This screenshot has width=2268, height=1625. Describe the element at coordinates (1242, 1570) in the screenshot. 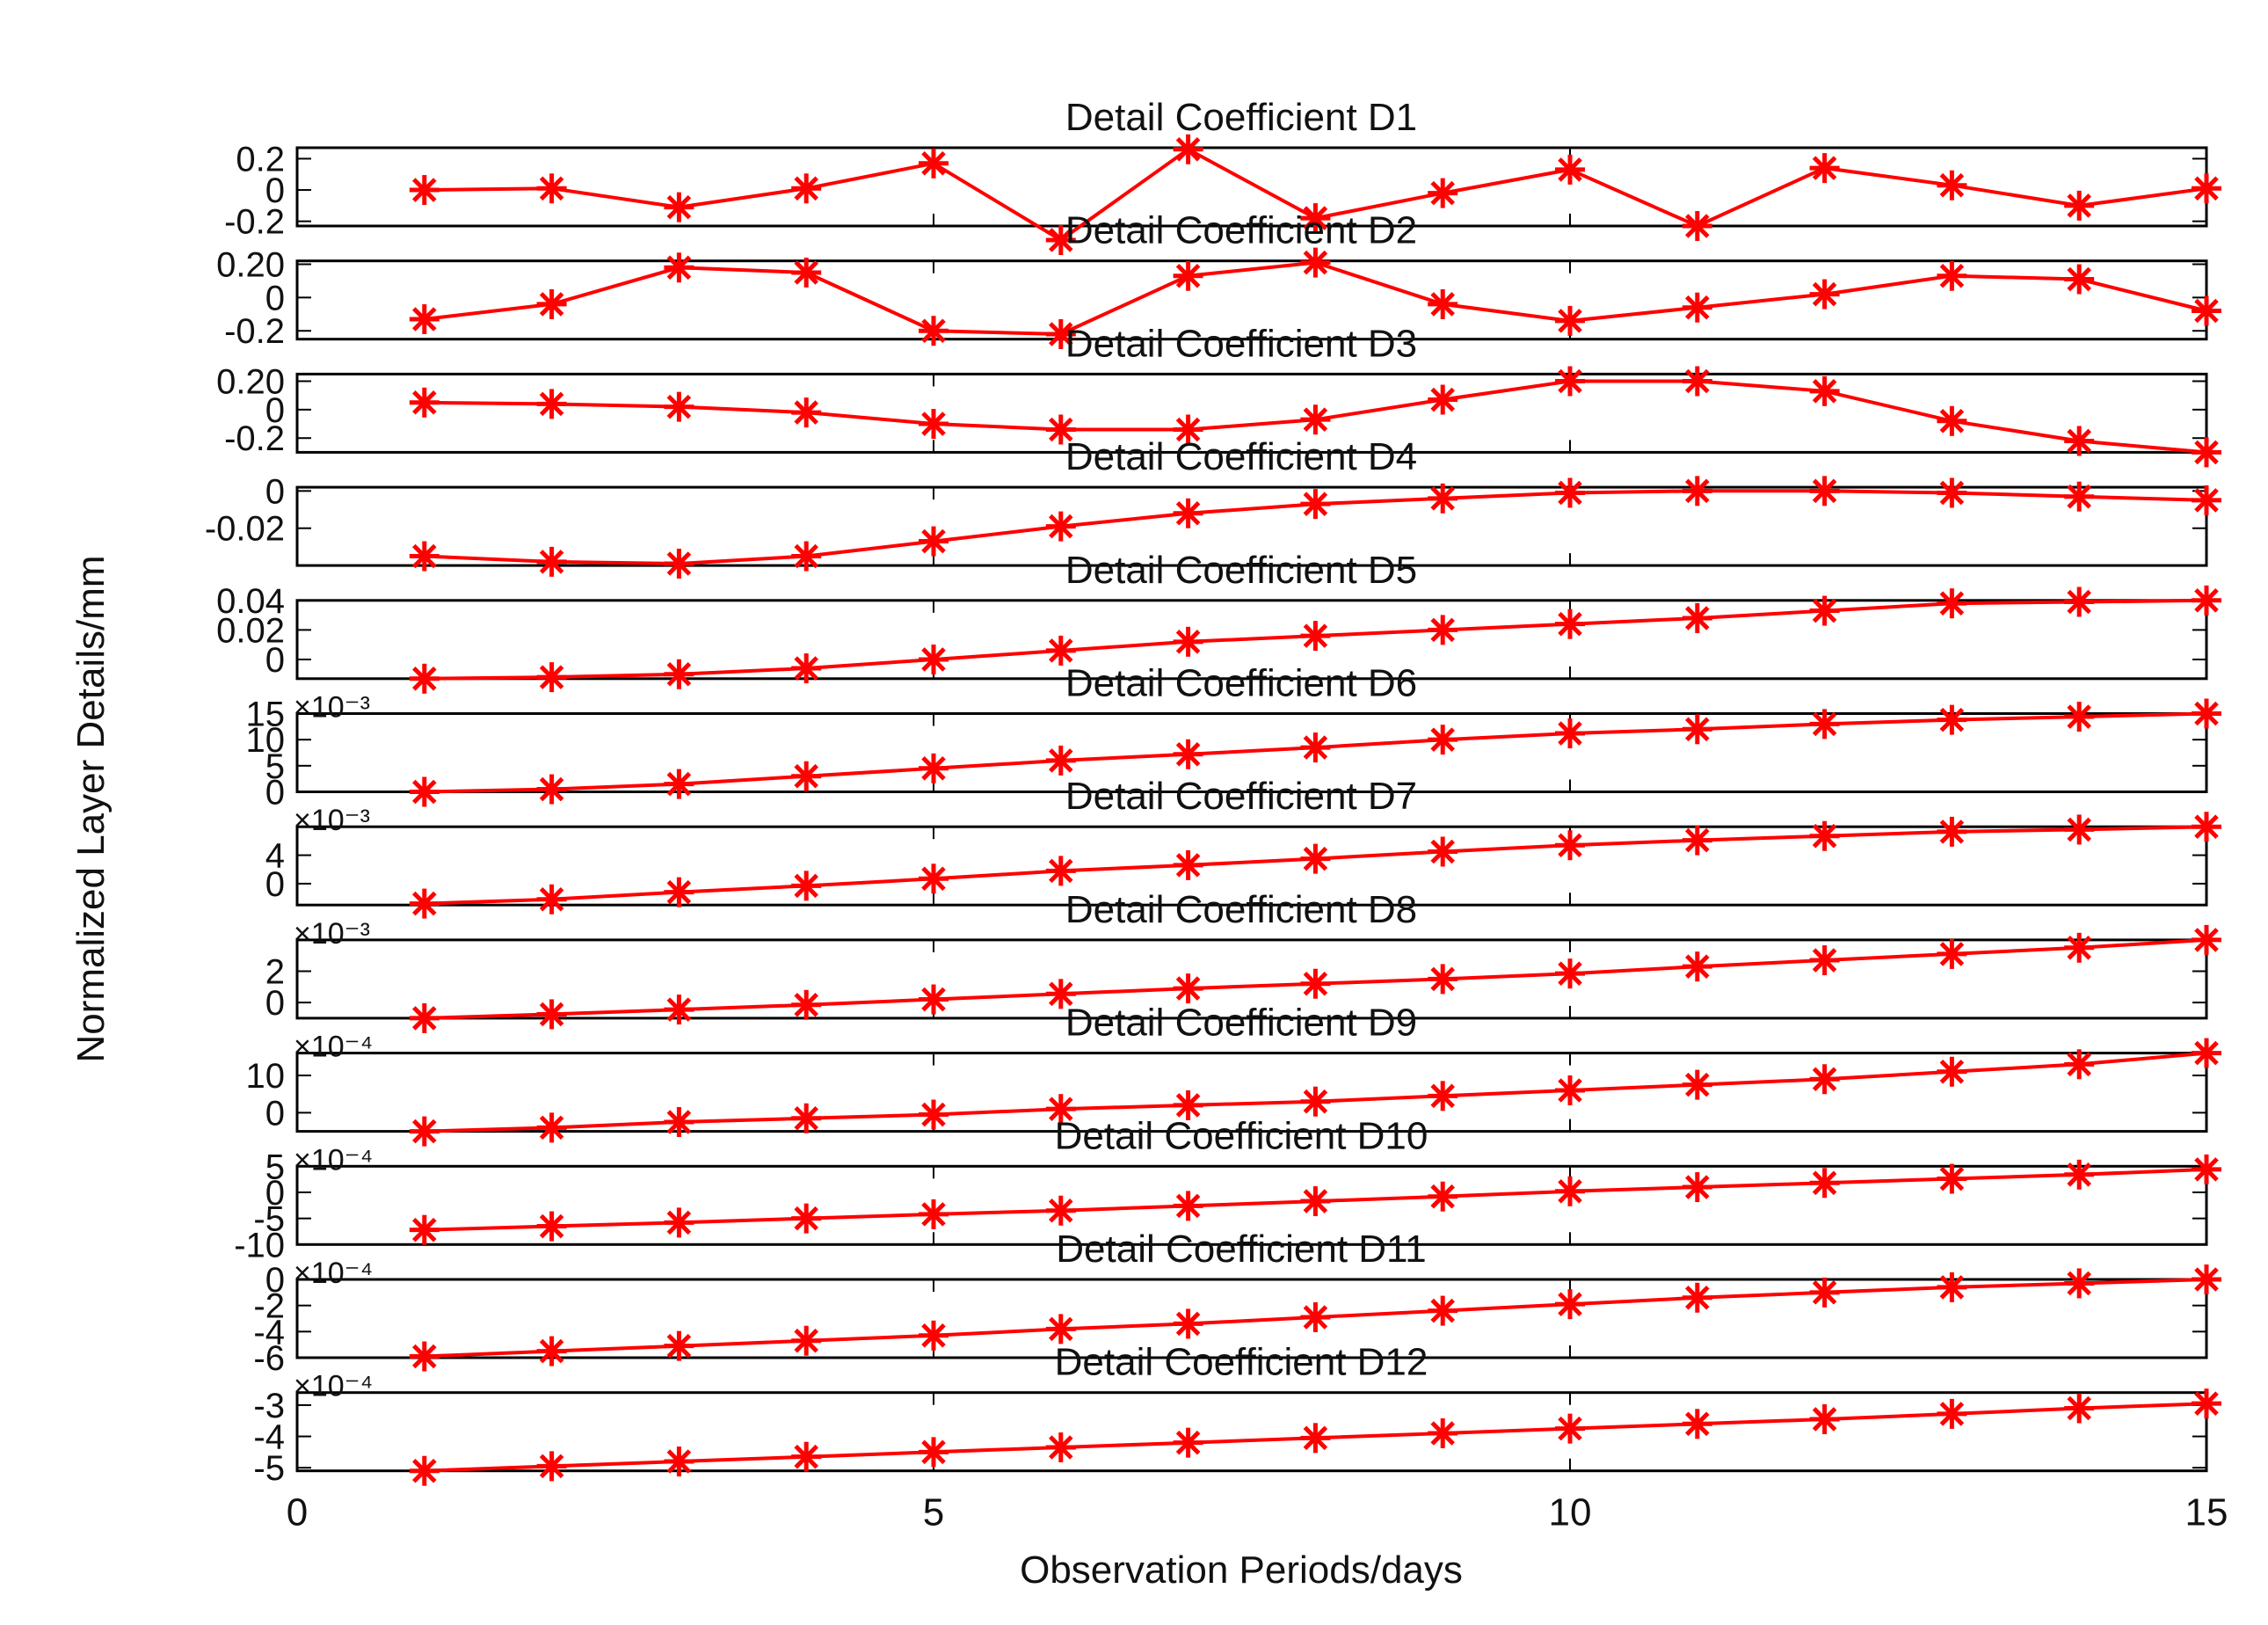

I see `x-axis-label: Observation Periods/days` at that location.